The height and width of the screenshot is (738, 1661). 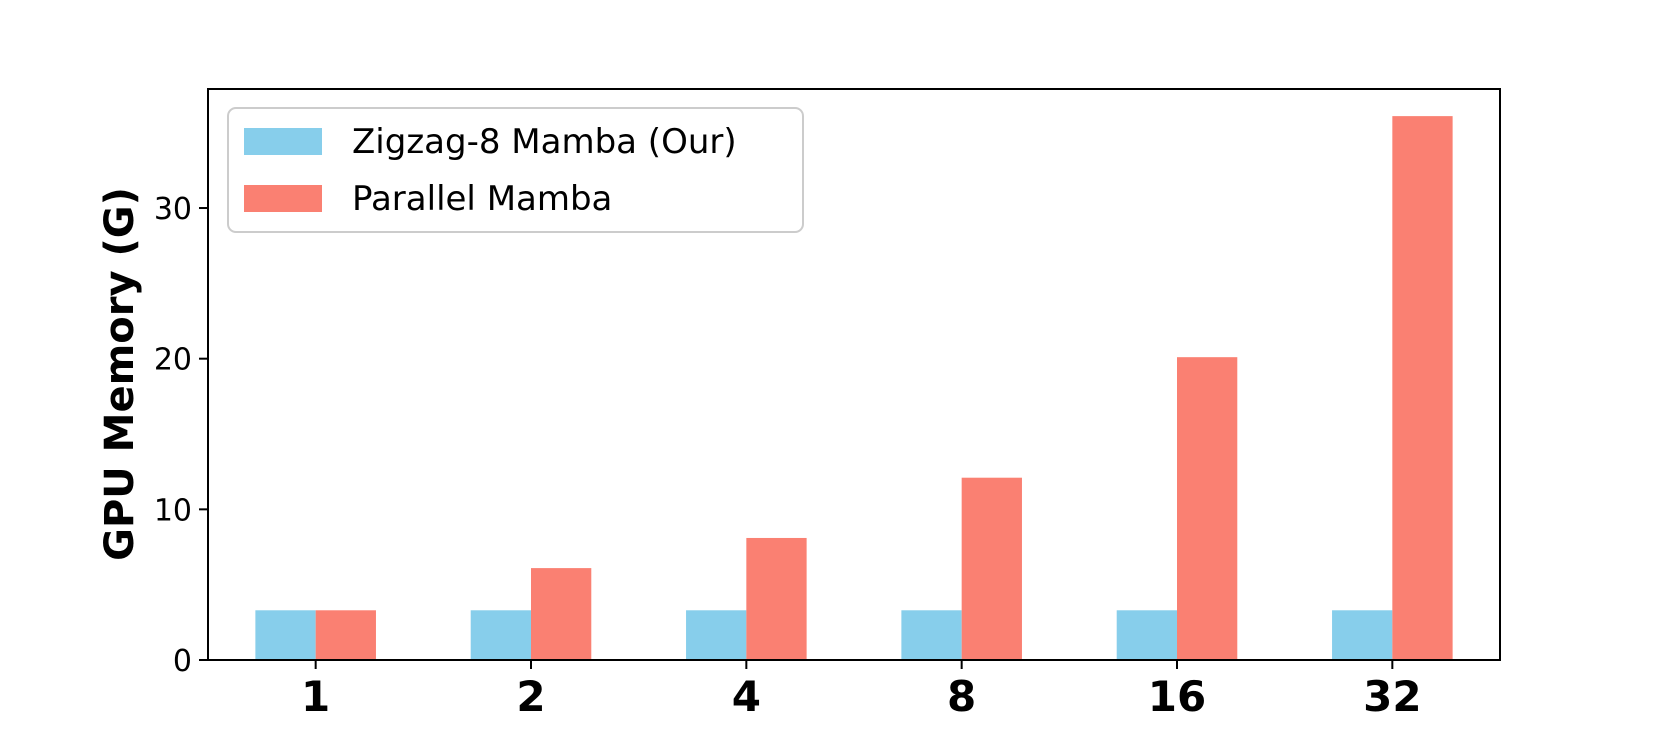 What do you see at coordinates (1392, 696) in the screenshot?
I see `x-tick-label: 32` at bounding box center [1392, 696].